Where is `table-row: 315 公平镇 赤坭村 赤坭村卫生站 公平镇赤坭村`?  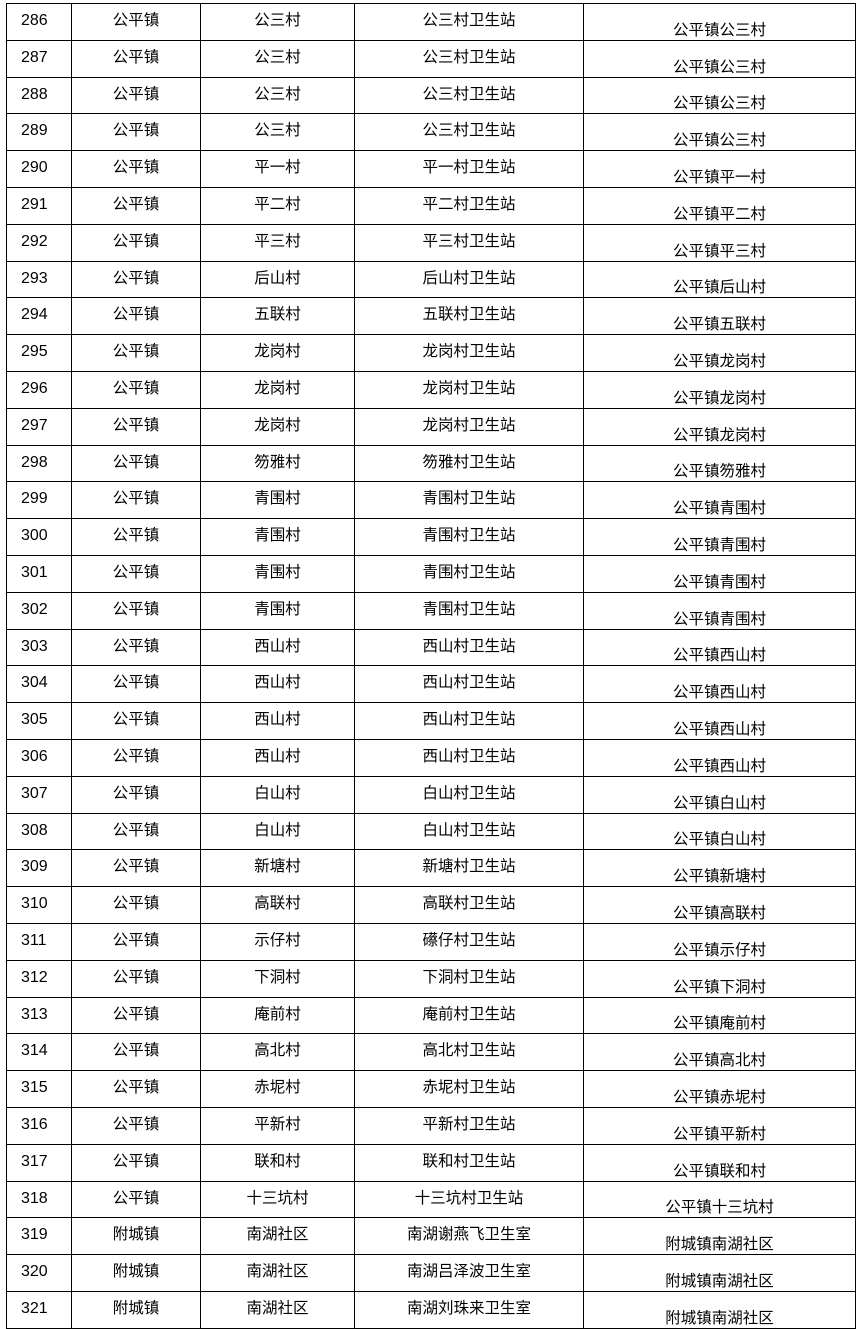
table-row: 315 公平镇 赤坭村 赤坭村卫生站 公平镇赤坭村 is located at coordinates (431, 1089).